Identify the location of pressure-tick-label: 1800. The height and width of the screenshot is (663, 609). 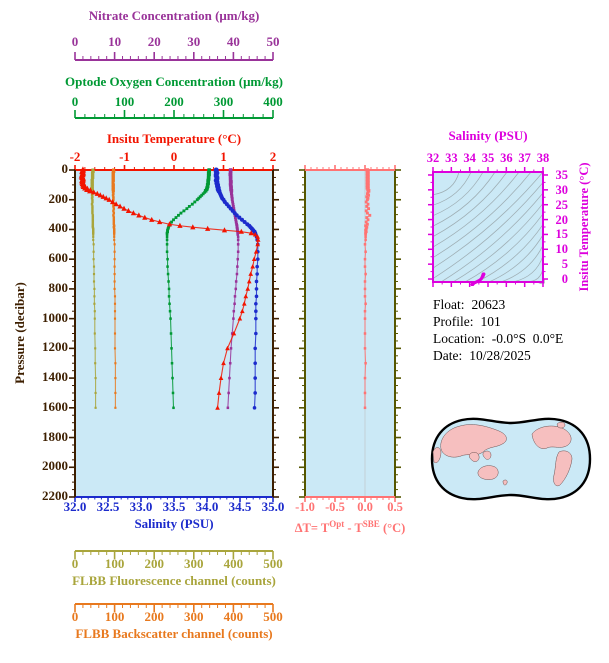
(55, 436).